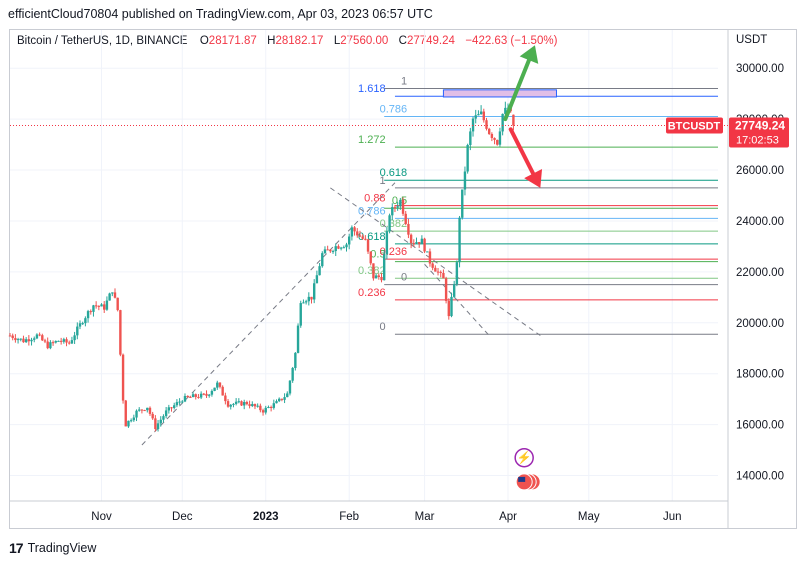 Image resolution: width=807 pixels, height=565 pixels. I want to click on time-tick-label: 2023, so click(266, 517).